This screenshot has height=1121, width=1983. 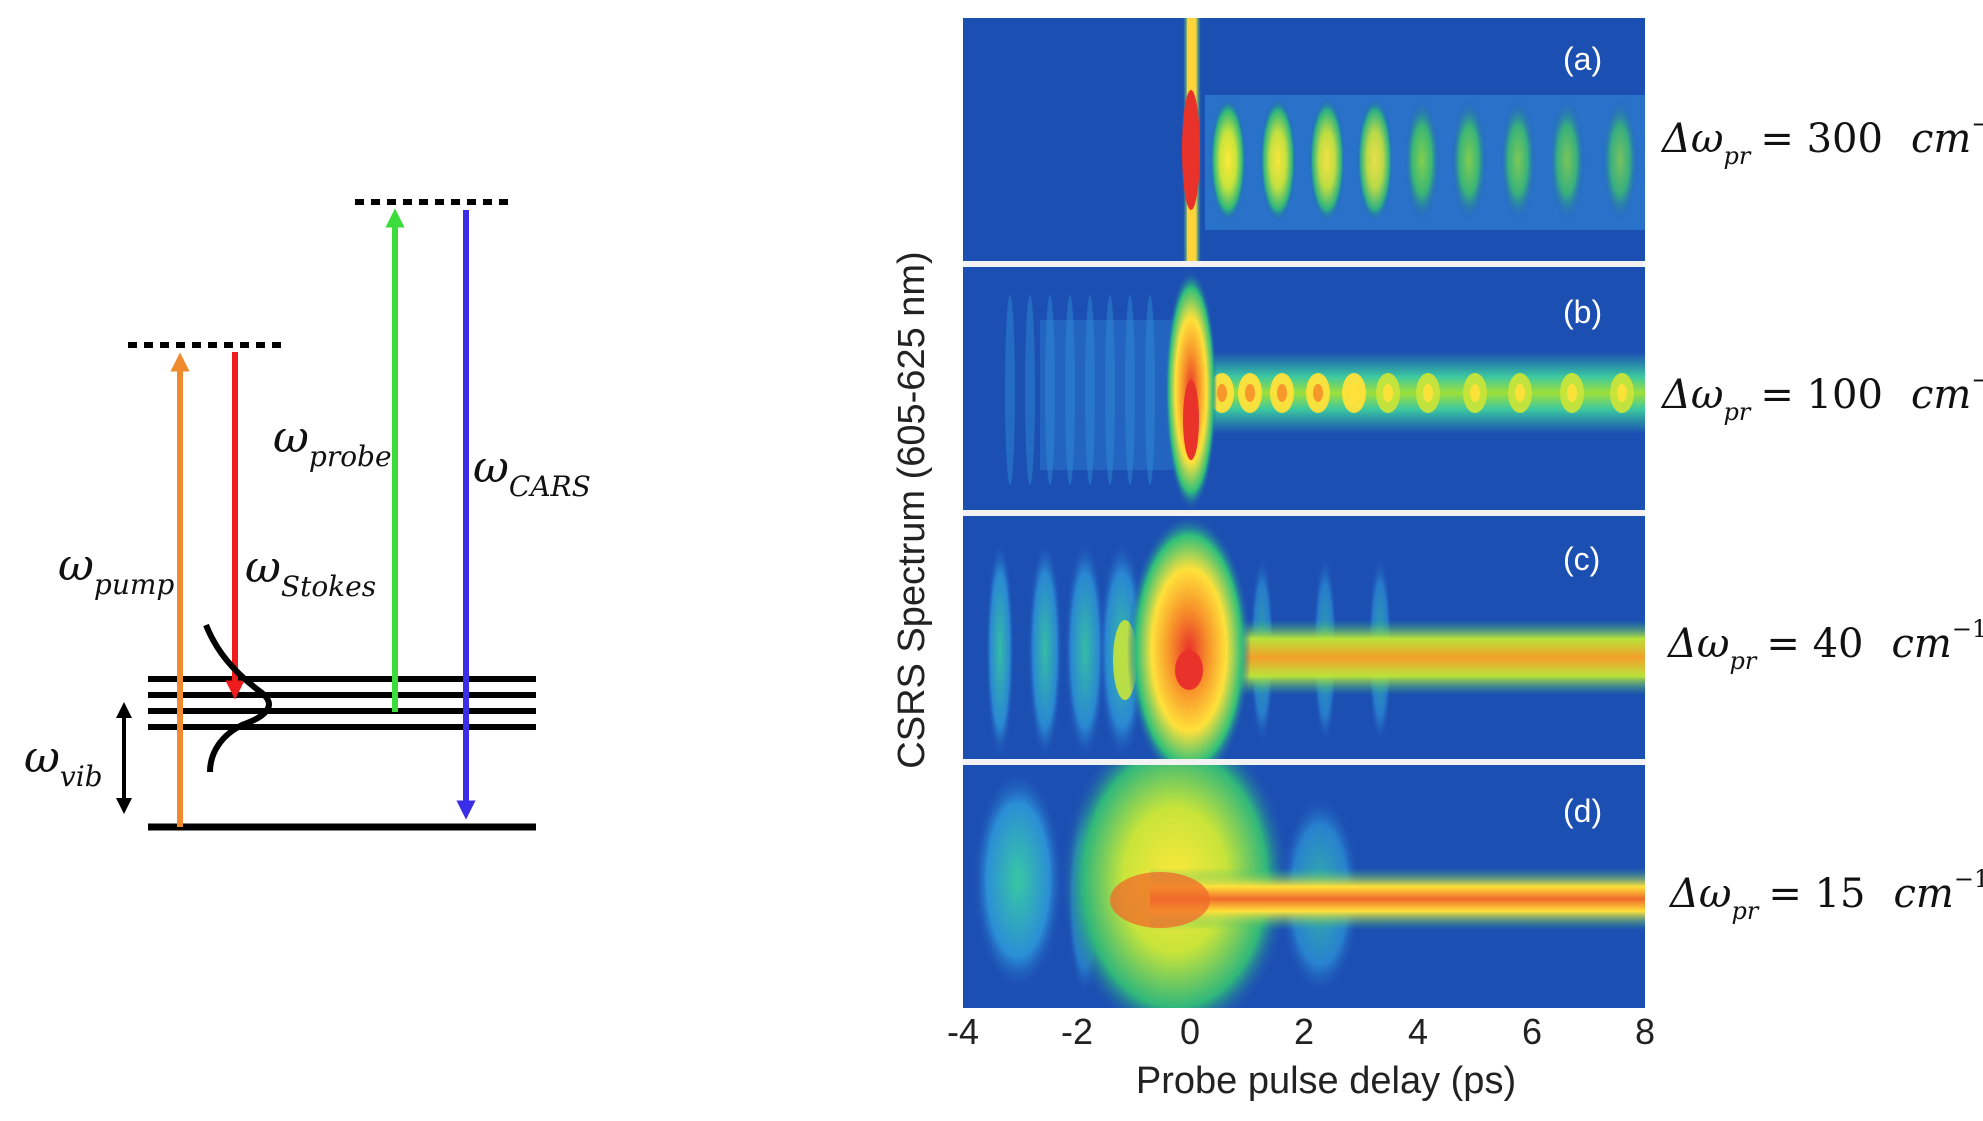 What do you see at coordinates (1304, 886) in the screenshot?
I see `panel-d-image` at bounding box center [1304, 886].